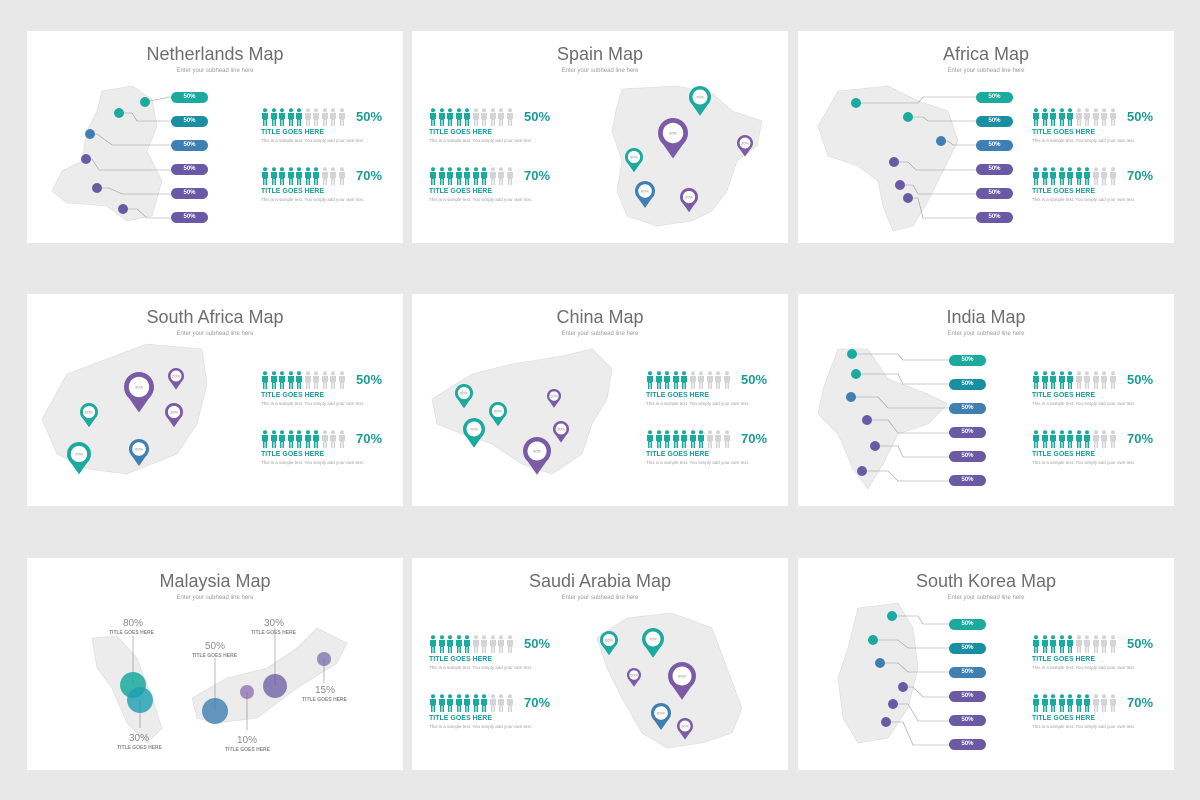 The image size is (1200, 800). I want to click on slide-title: South Africa Map, so click(215, 317).